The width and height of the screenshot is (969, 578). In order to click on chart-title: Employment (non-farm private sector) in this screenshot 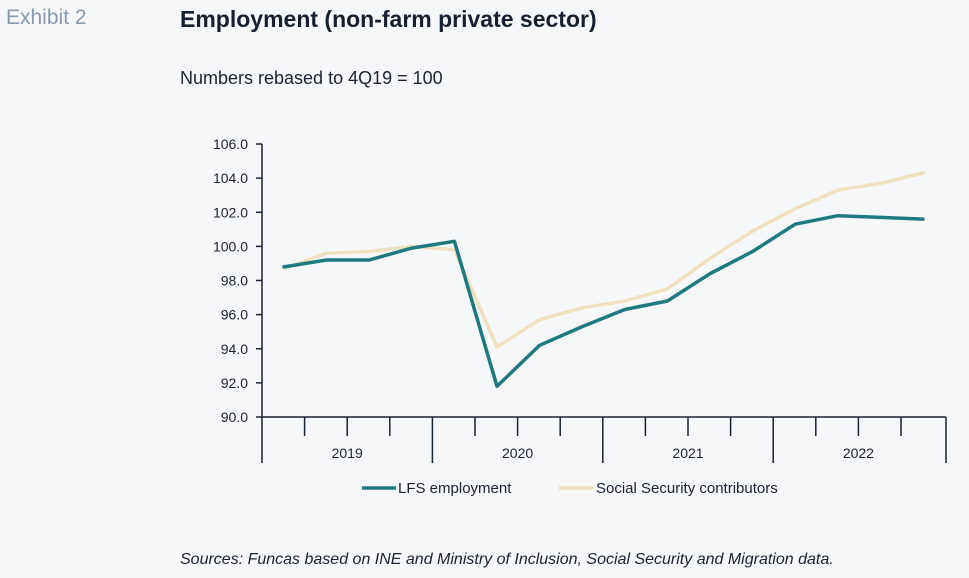, I will do `click(388, 19)`.